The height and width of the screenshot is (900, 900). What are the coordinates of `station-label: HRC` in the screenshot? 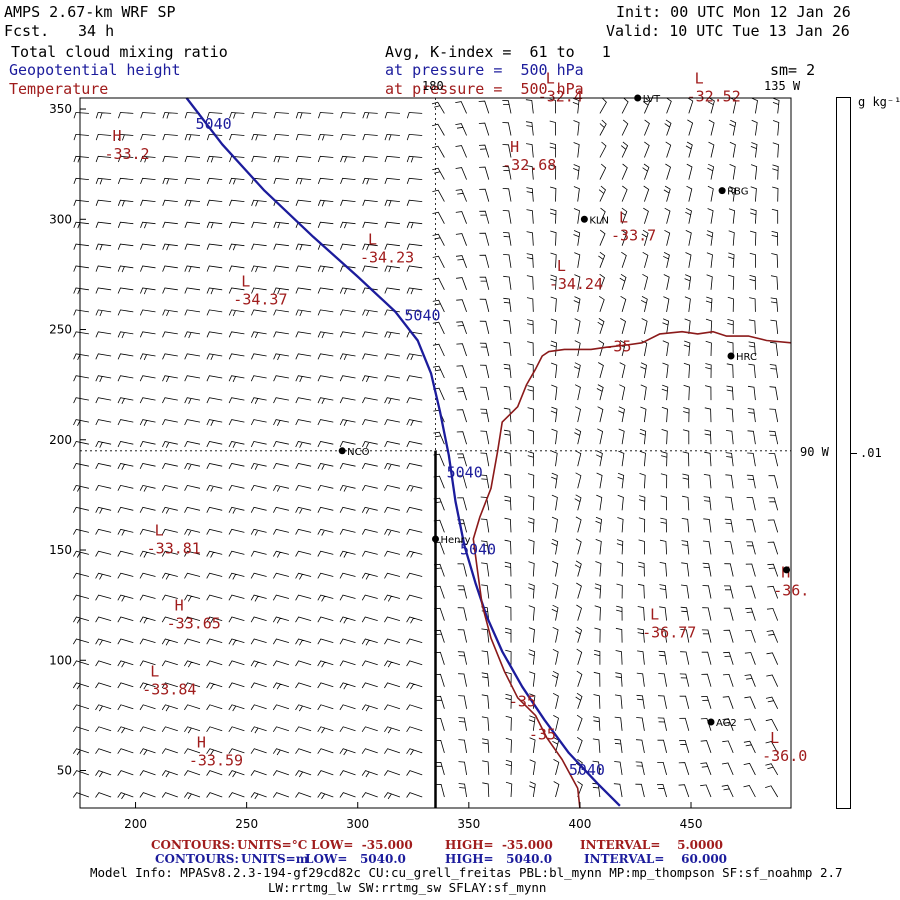 It's located at (746, 357).